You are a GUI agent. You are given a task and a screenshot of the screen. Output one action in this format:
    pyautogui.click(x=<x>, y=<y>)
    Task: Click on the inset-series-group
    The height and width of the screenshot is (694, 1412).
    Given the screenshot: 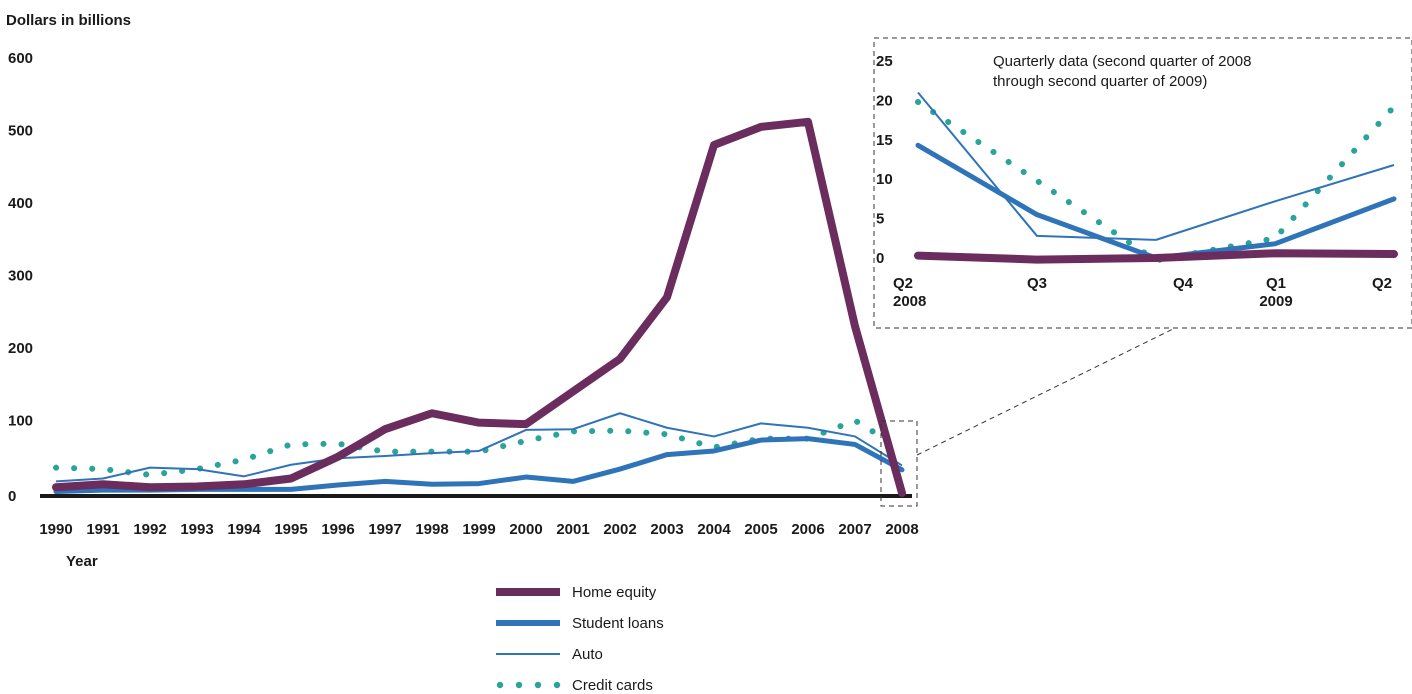 What is the action you would take?
    pyautogui.click(x=1156, y=177)
    